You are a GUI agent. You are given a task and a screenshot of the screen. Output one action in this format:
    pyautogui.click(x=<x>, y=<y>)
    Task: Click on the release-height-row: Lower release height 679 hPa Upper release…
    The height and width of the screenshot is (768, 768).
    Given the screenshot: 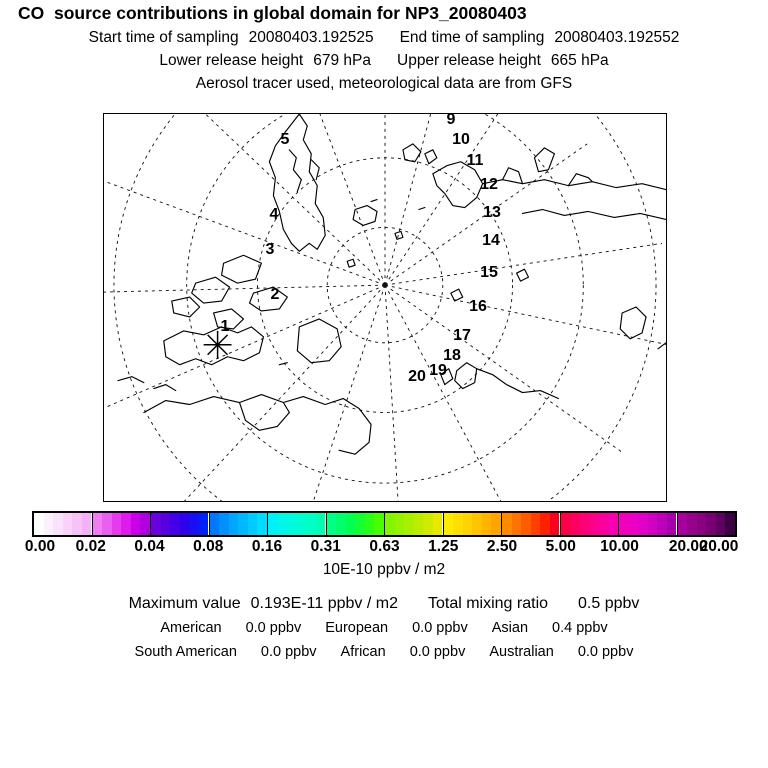 What is the action you would take?
    pyautogui.click(x=384, y=60)
    